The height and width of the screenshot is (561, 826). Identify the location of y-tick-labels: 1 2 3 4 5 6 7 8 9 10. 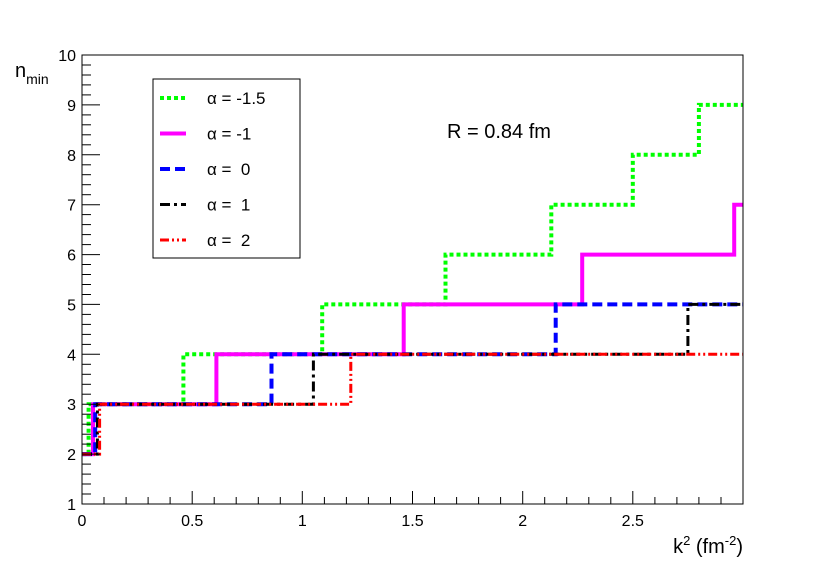
(67, 281).